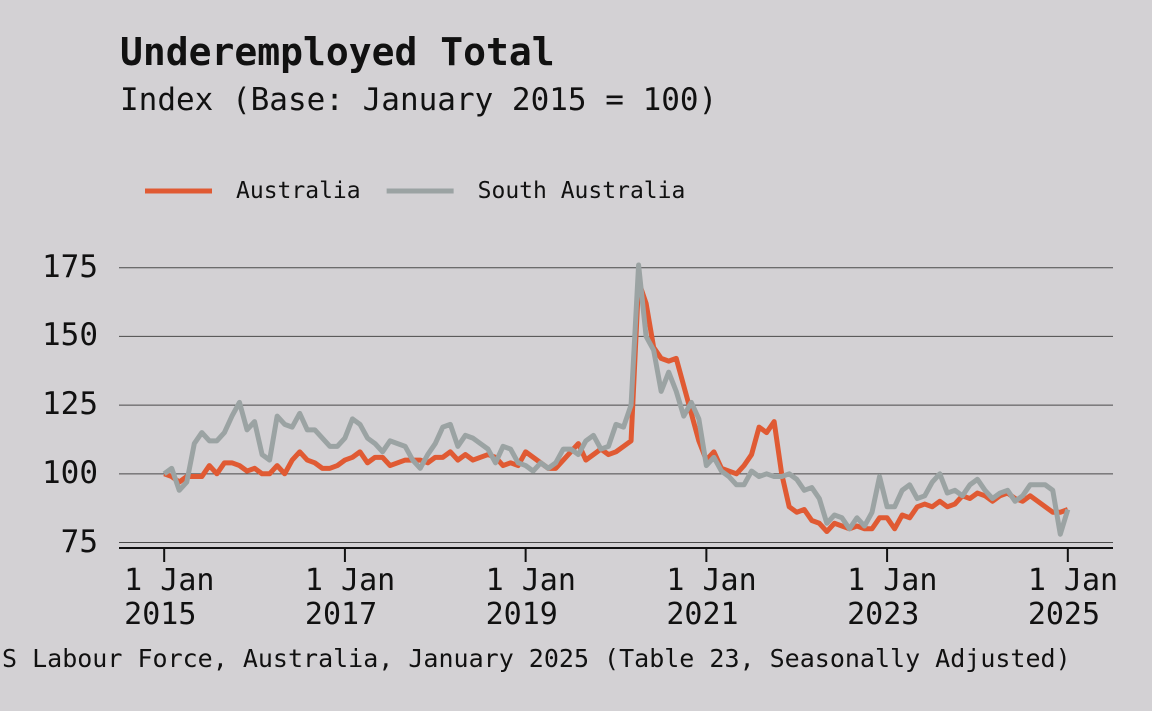 Image resolution: width=1152 pixels, height=711 pixels. What do you see at coordinates (1073, 597) in the screenshot?
I see `x-tick-label: 1 Jan 2025` at bounding box center [1073, 597].